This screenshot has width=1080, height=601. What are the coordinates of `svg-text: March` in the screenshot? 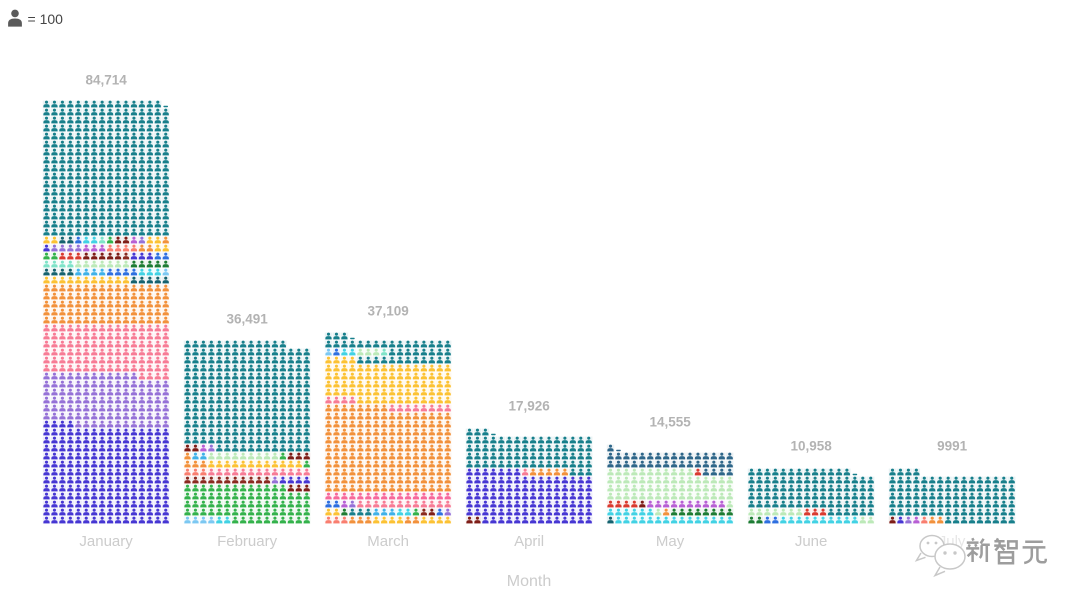 It's located at (388, 541).